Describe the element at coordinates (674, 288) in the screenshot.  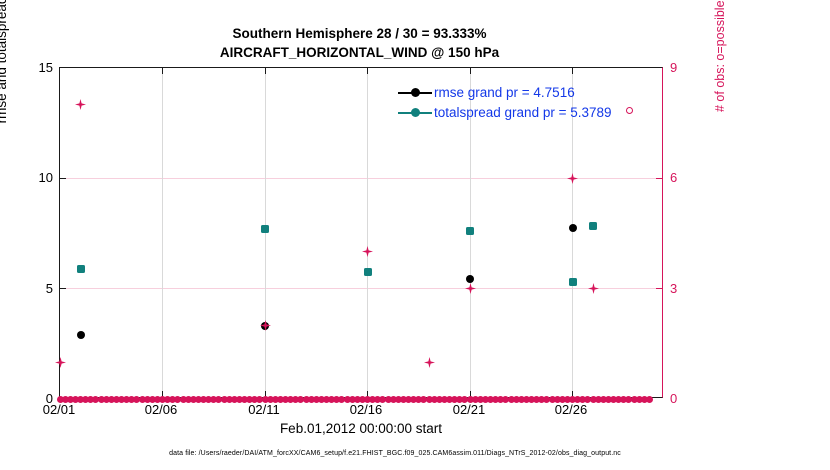
I see `y-axis-right-tick-3: 3` at that location.